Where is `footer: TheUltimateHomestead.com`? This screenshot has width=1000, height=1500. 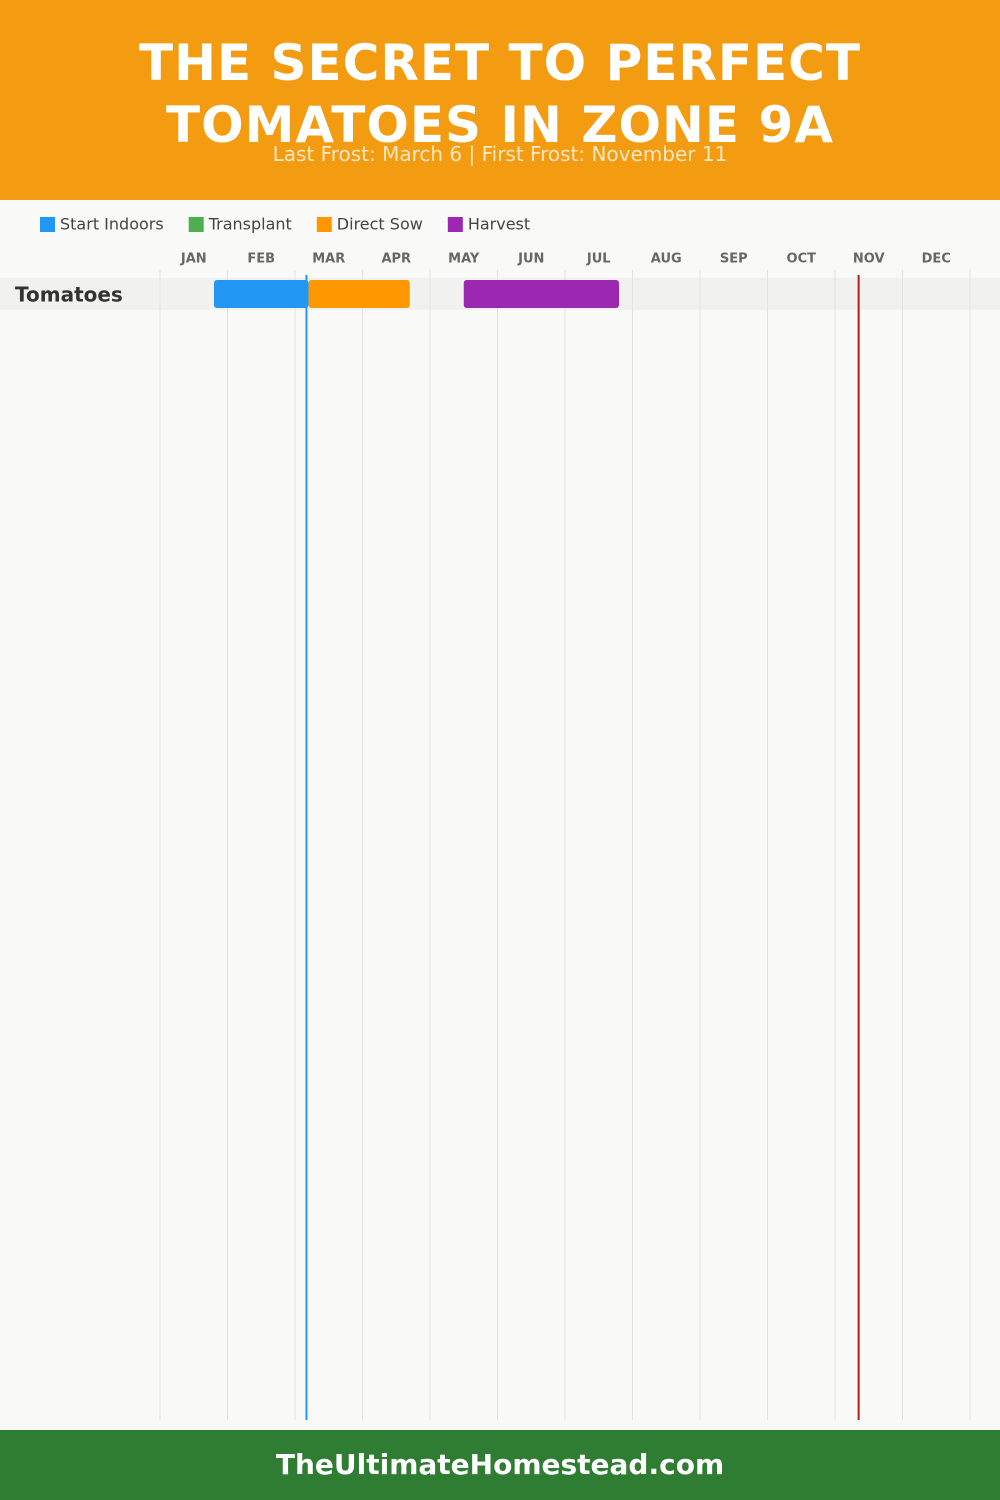 footer: TheUltimateHomestead.com is located at coordinates (500, 1465).